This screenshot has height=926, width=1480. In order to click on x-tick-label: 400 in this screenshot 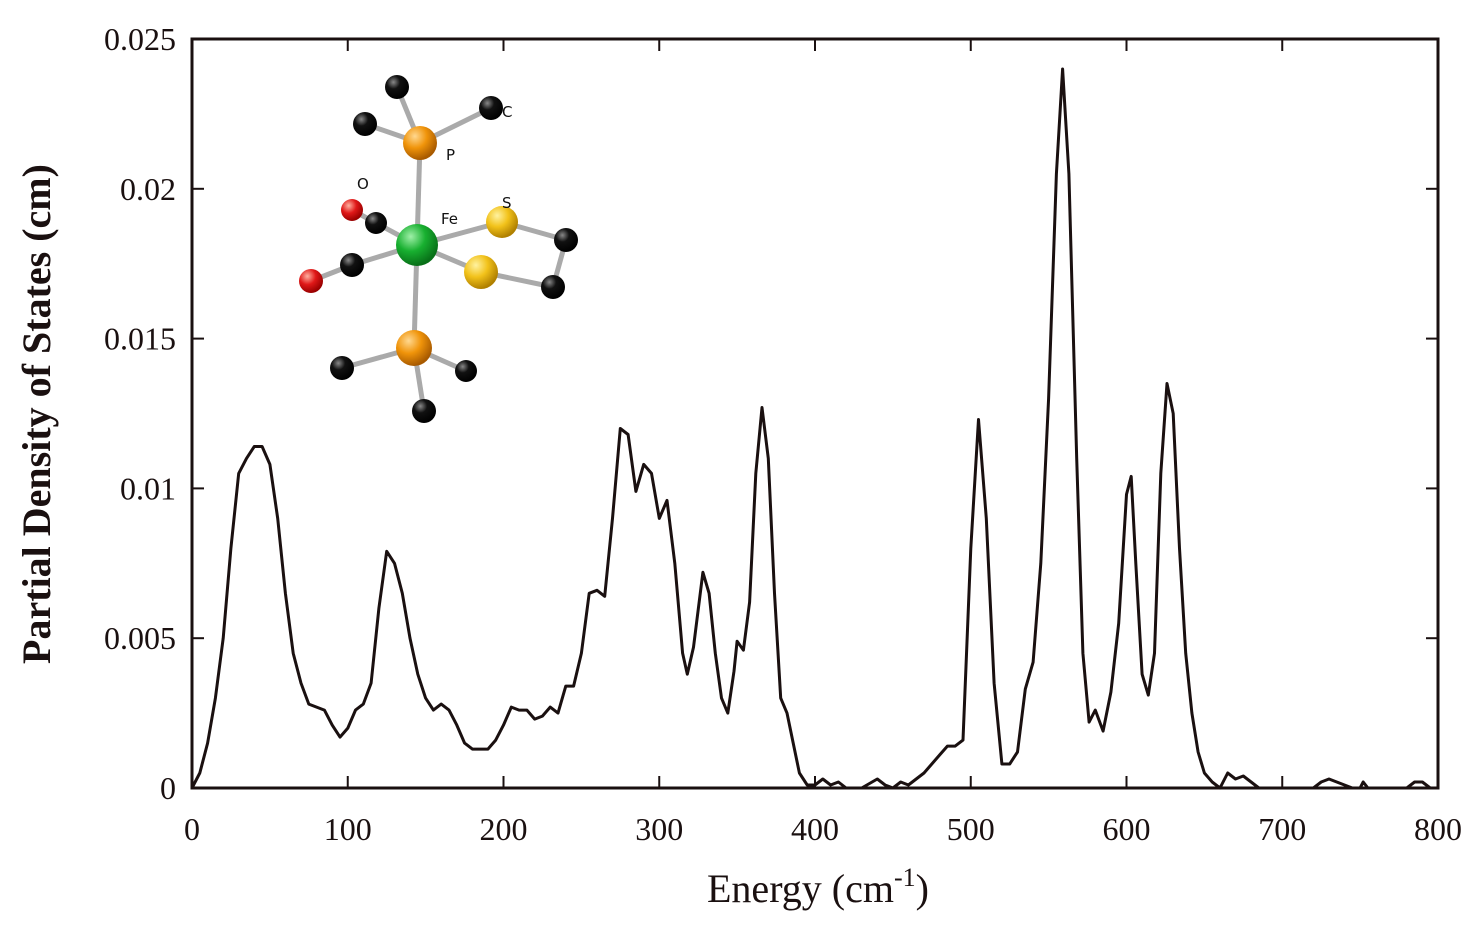, I will do `click(815, 829)`.